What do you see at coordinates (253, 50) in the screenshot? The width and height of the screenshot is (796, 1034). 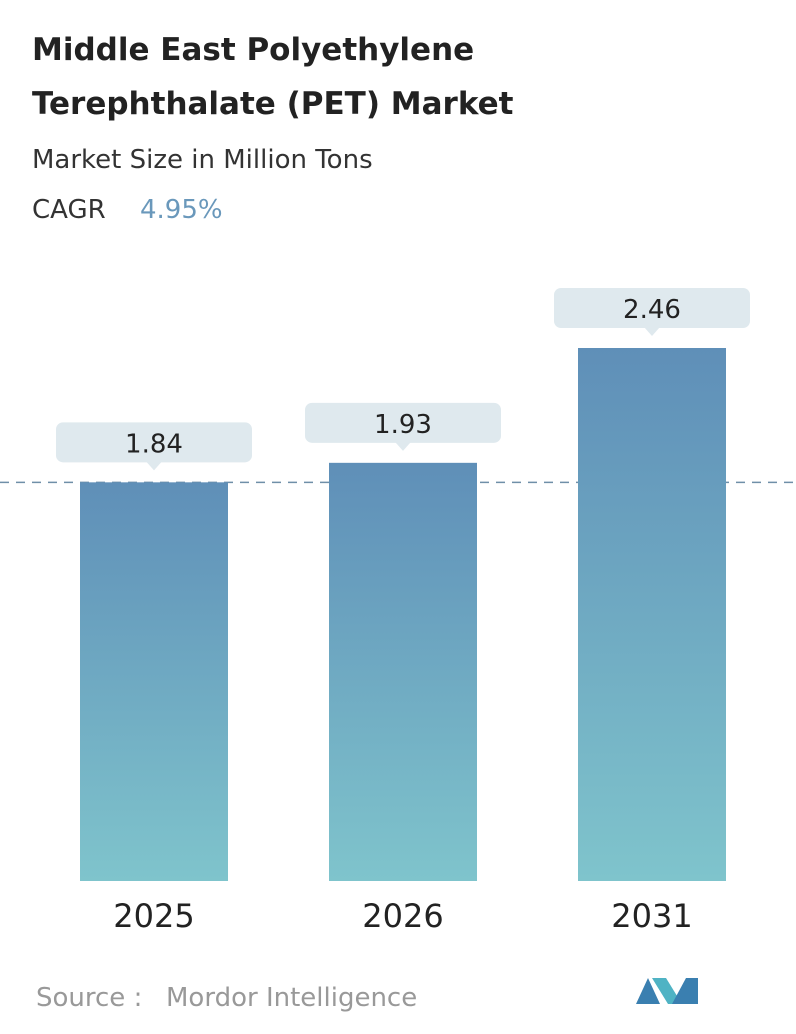 I see `chart-title: Middle East Polyethylene` at bounding box center [253, 50].